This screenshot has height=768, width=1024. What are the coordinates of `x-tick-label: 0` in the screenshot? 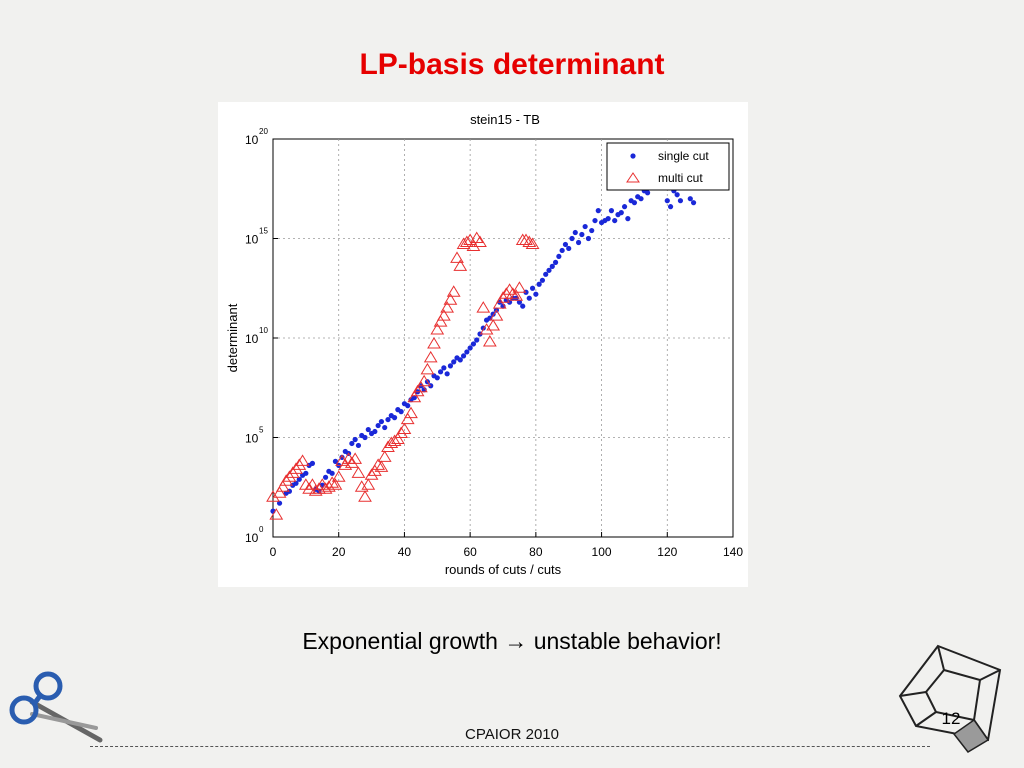 It's located at (273, 552).